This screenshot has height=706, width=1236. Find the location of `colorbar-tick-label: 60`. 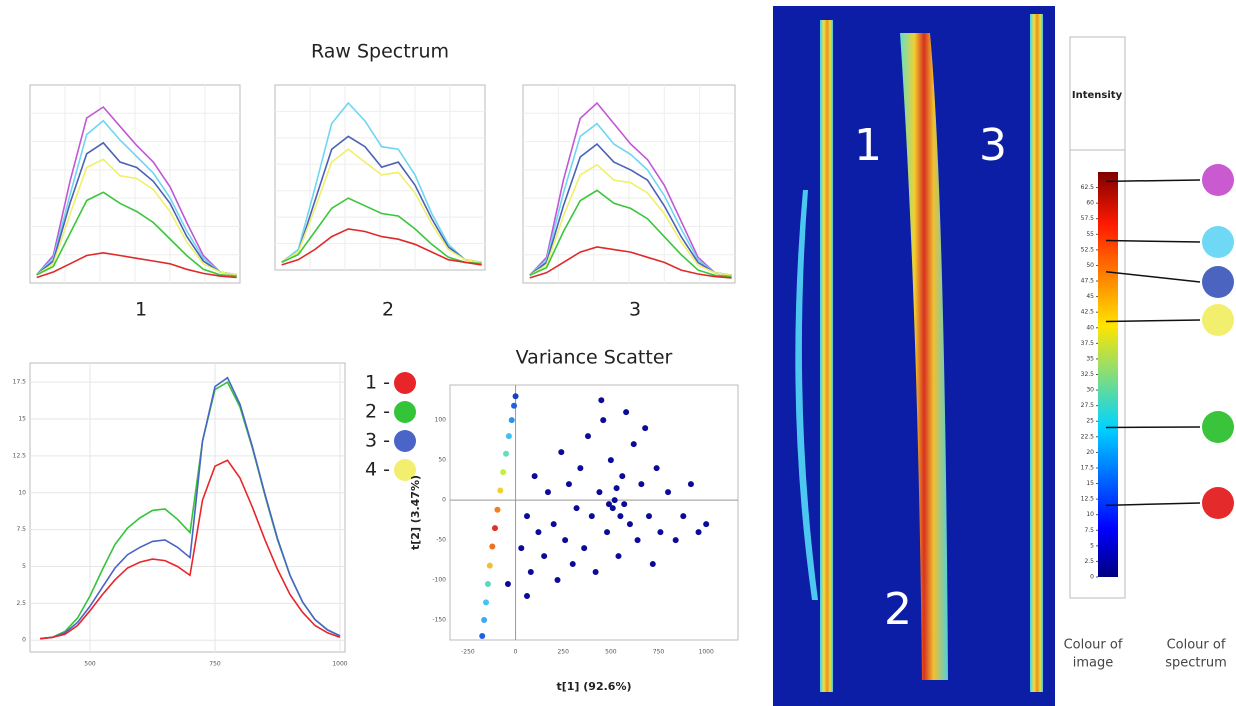

colorbar-tick-label: 60 is located at coordinates (1090, 203).